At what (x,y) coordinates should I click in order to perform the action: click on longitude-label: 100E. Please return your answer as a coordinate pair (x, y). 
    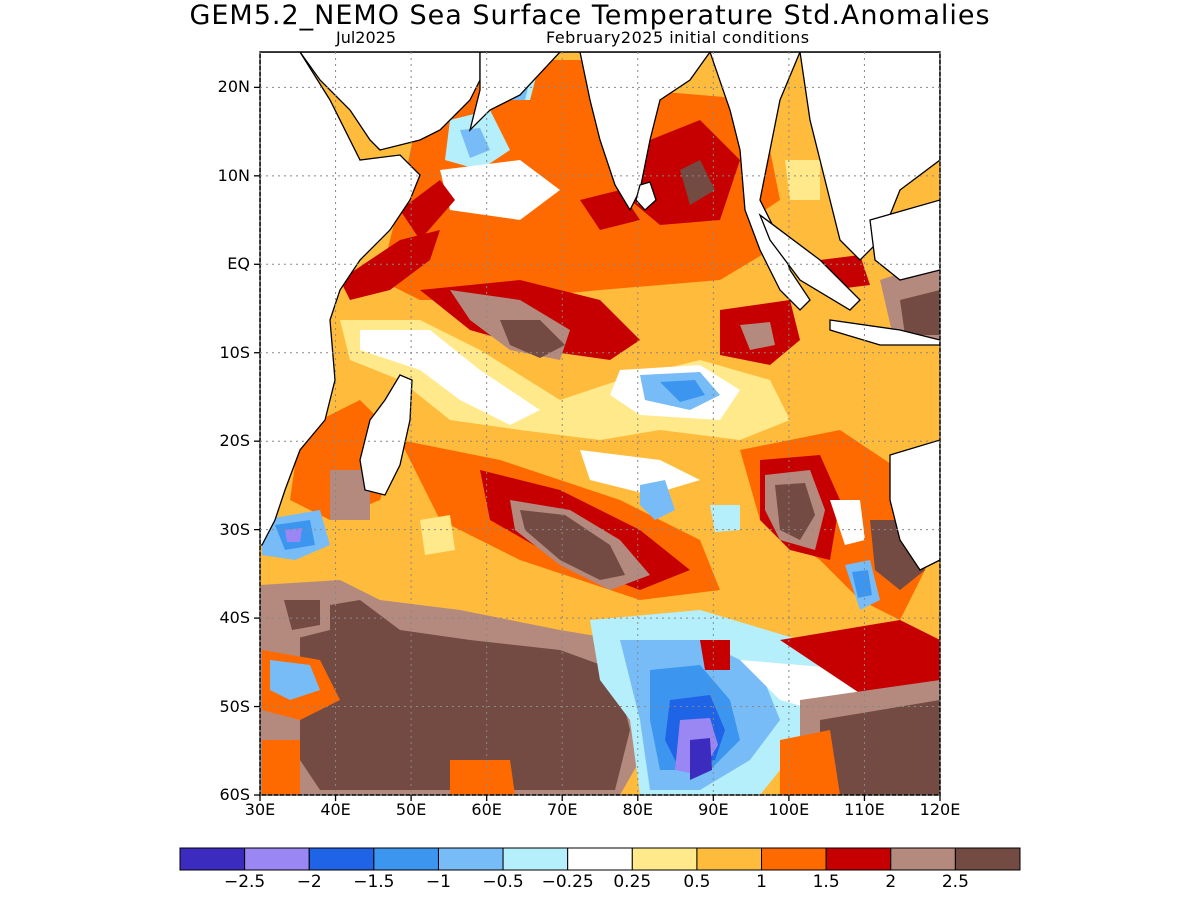
    Looking at the image, I should click on (789, 809).